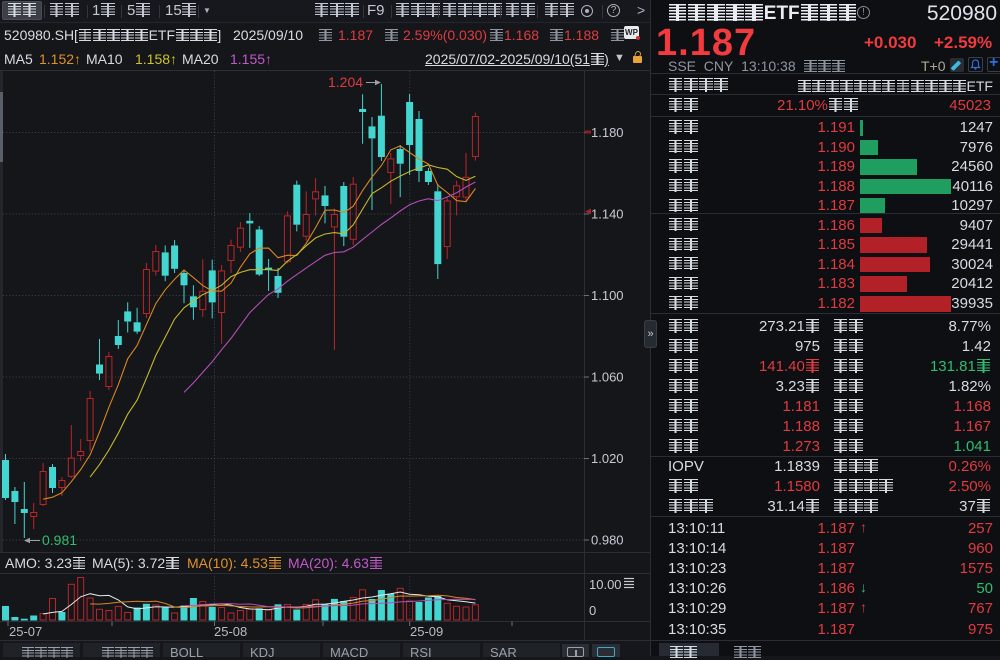 The height and width of the screenshot is (660, 1000). What do you see at coordinates (605, 584) in the screenshot?
I see `svg-text: 10.00` at bounding box center [605, 584].